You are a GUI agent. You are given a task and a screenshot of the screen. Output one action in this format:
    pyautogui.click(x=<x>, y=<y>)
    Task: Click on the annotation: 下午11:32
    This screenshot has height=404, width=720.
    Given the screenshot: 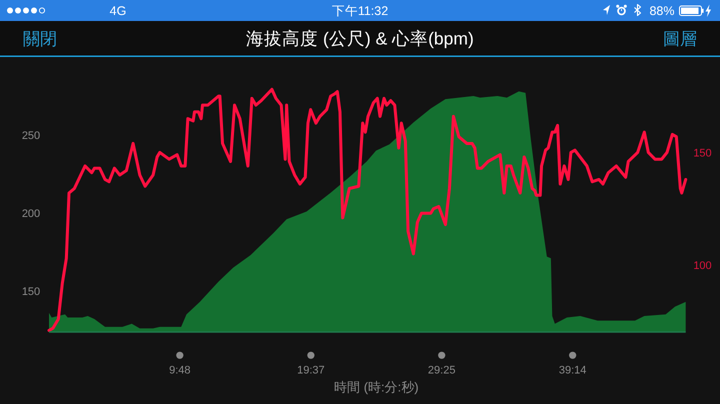 What is the action you would take?
    pyautogui.click(x=360, y=11)
    